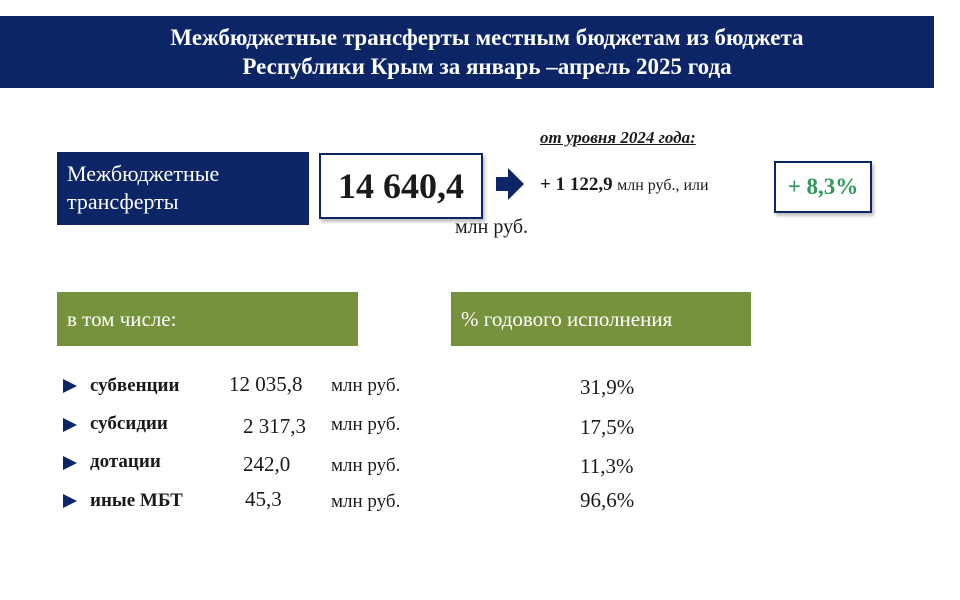  Describe the element at coordinates (129, 423) in the screenshot. I see `row-name-subsidies: субсидии` at that location.